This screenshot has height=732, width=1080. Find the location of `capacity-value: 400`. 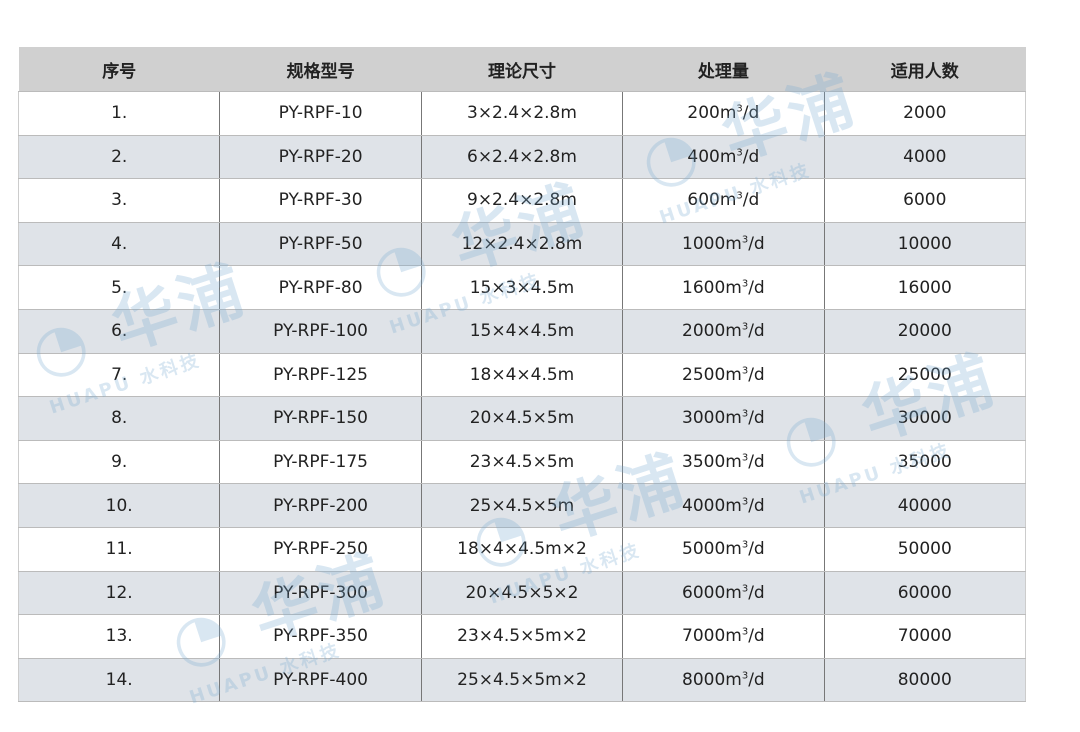

capacity-value: 400 is located at coordinates (703, 156).